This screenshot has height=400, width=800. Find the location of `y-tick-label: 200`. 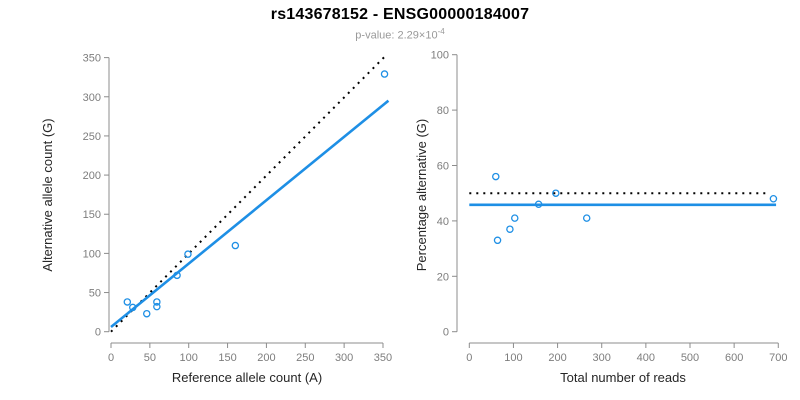

y-tick-label: 200 is located at coordinates (92, 176).